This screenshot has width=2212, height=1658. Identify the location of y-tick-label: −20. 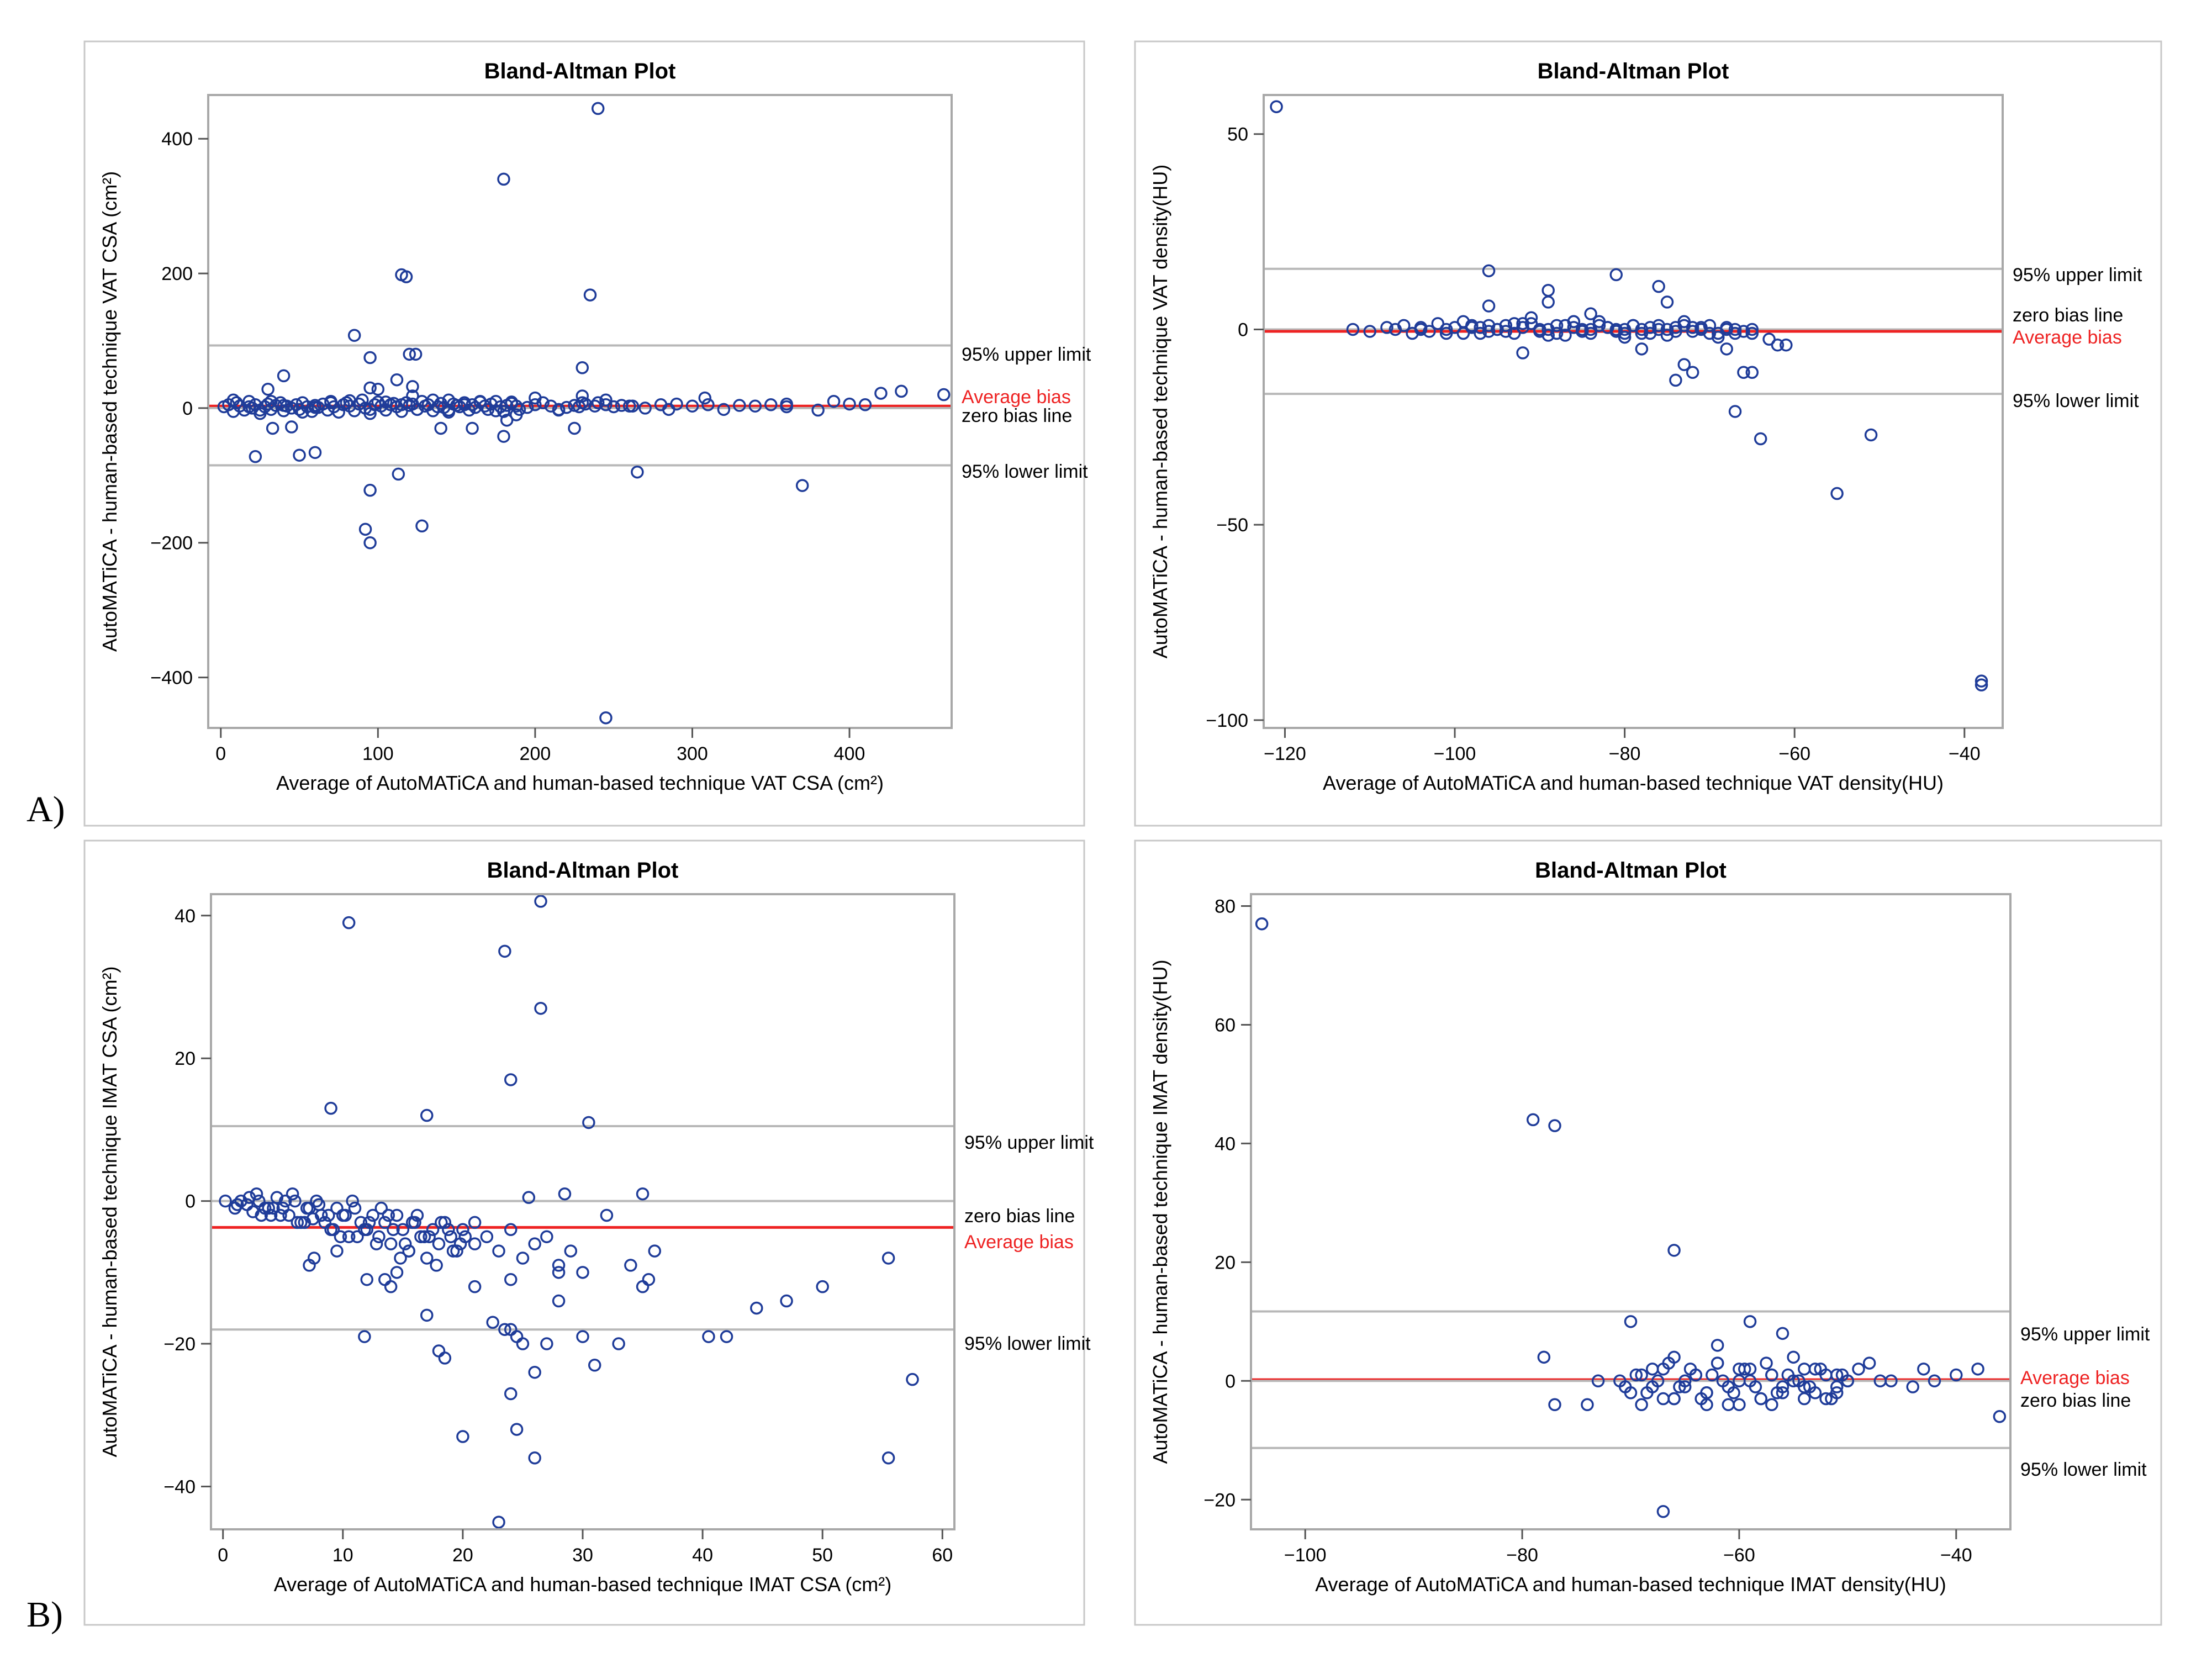
(179, 1345).